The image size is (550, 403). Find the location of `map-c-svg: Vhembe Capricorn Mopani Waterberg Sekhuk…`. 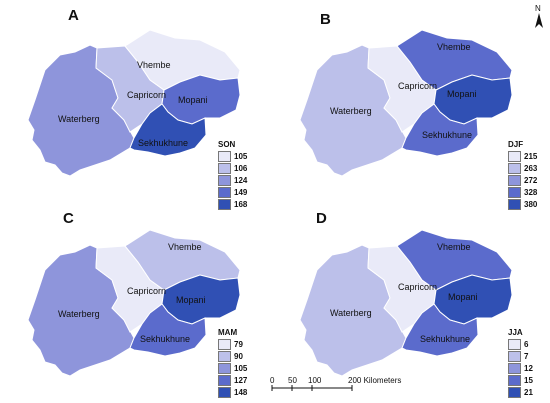

map-c-svg: Vhembe Capricorn Mopani Waterberg Sekhuk… is located at coordinates (134, 303).